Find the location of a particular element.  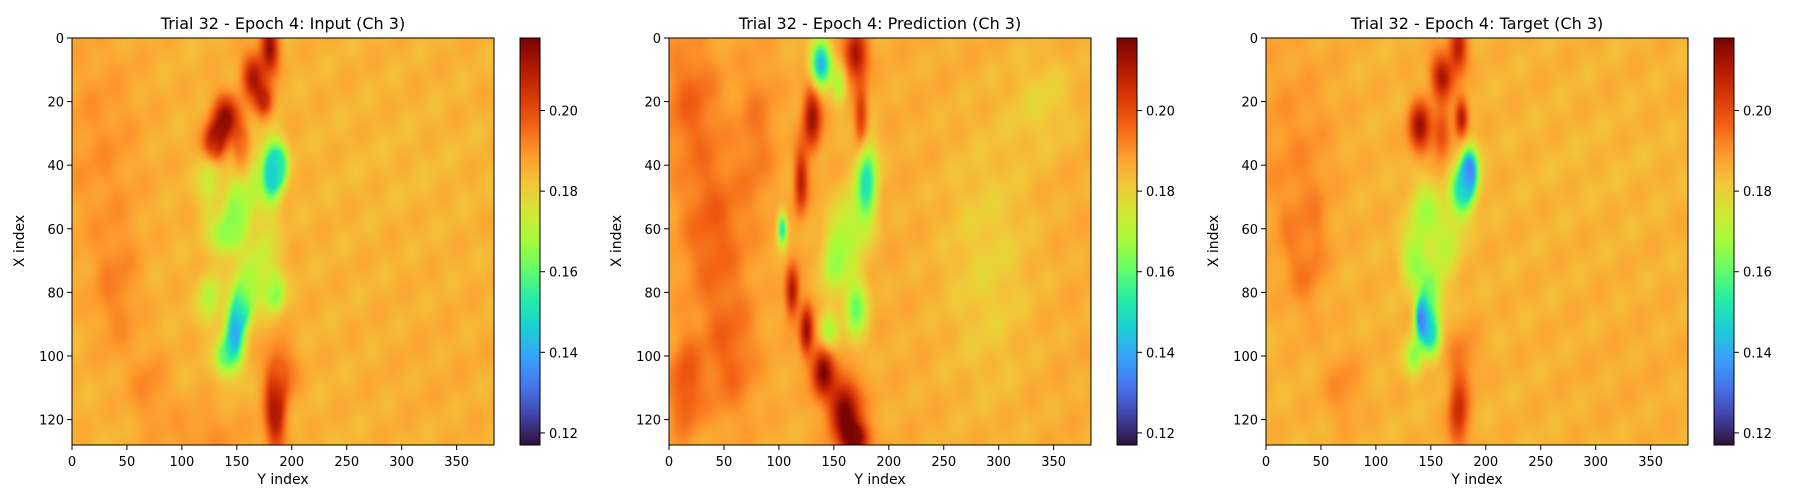

panel-title: Trial 32 - Epoch 4: Input (Ch 3) is located at coordinates (282, 23).